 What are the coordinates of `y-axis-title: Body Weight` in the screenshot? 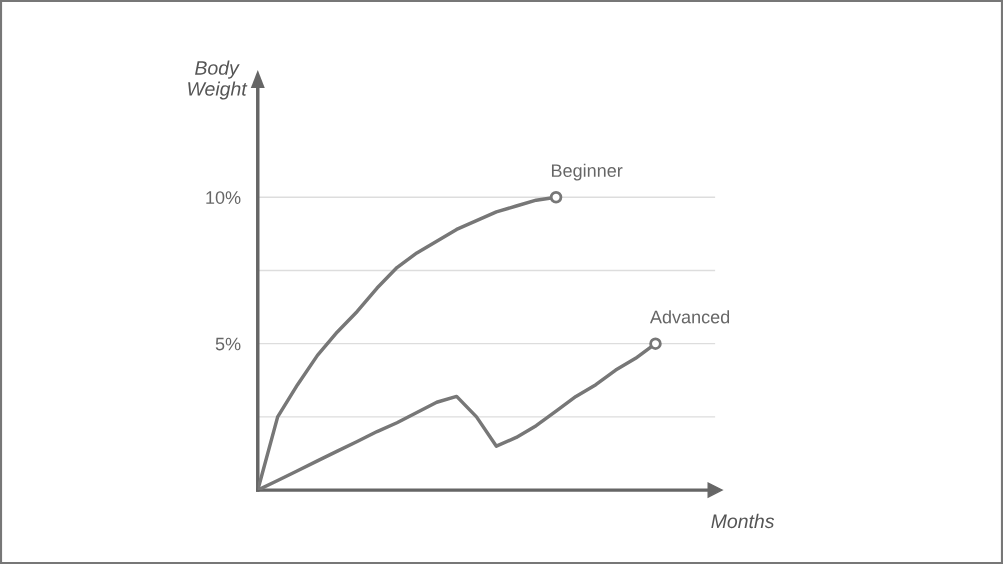 It's located at (218, 80).